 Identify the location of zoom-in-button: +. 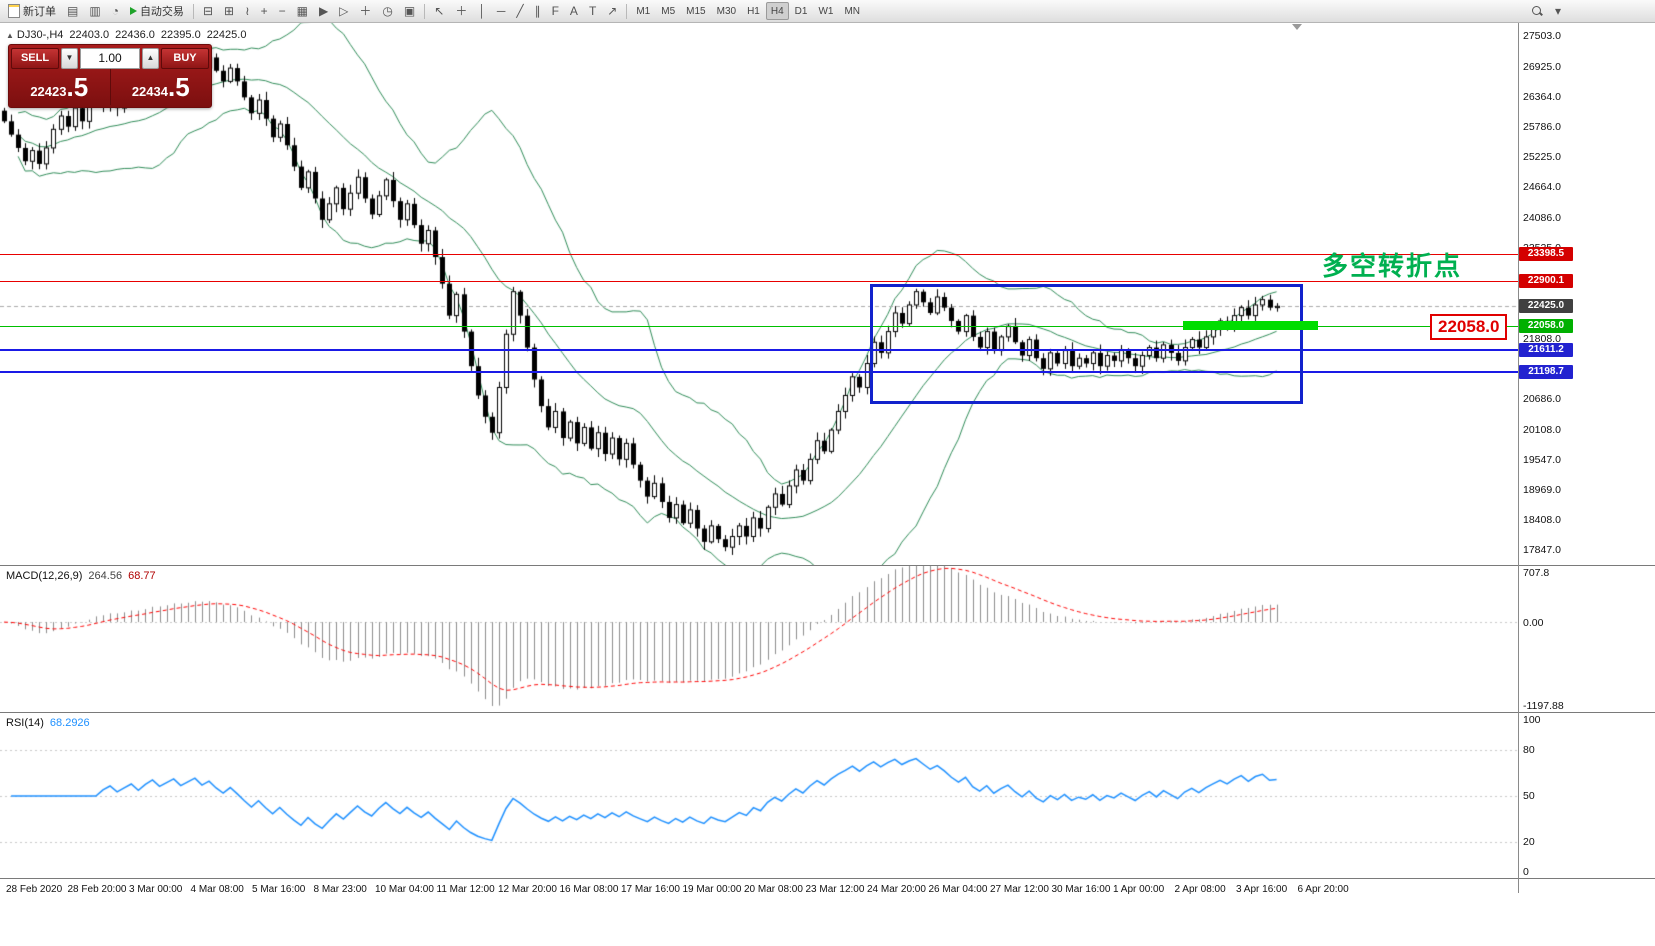
(264, 11).